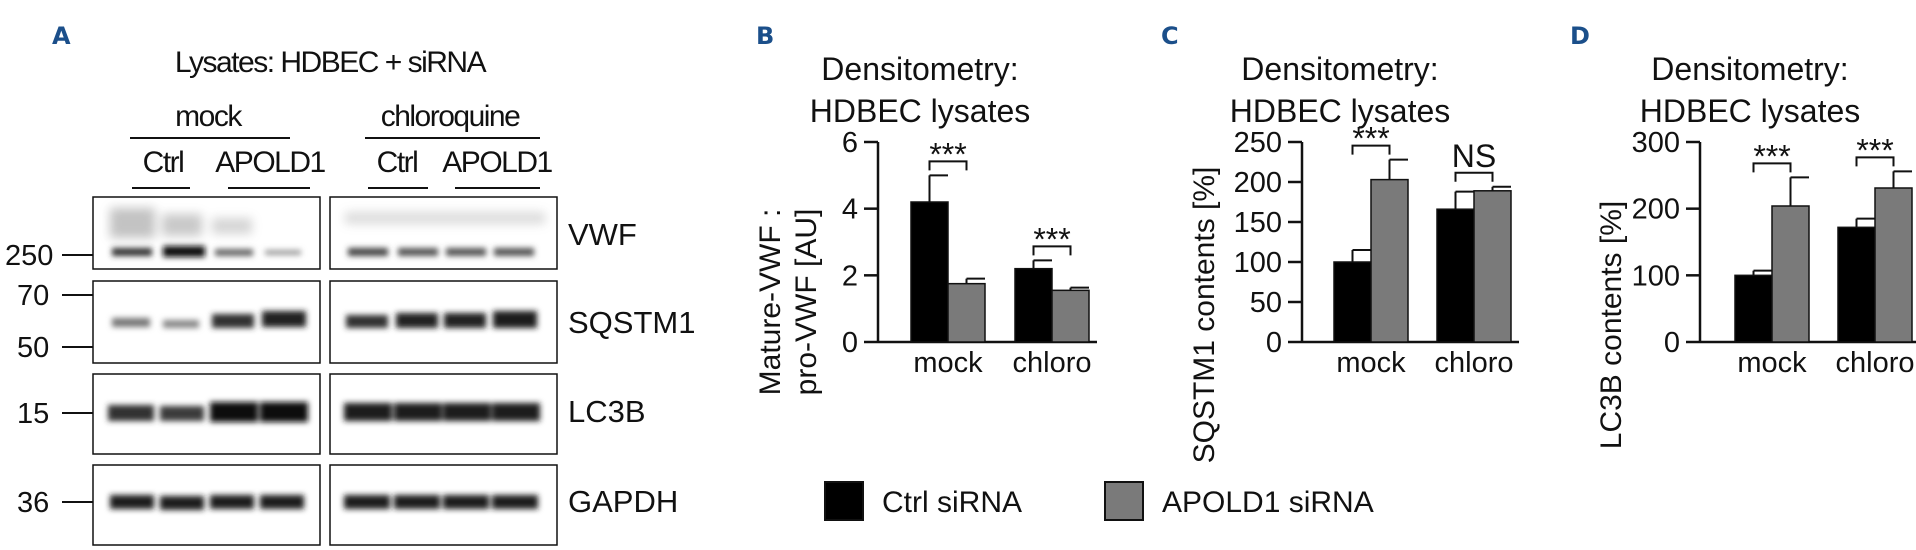 Image resolution: width=1916 pixels, height=550 pixels. Describe the element at coordinates (1258, 183) in the screenshot. I see `panel-c-ytick-label: 200` at that location.